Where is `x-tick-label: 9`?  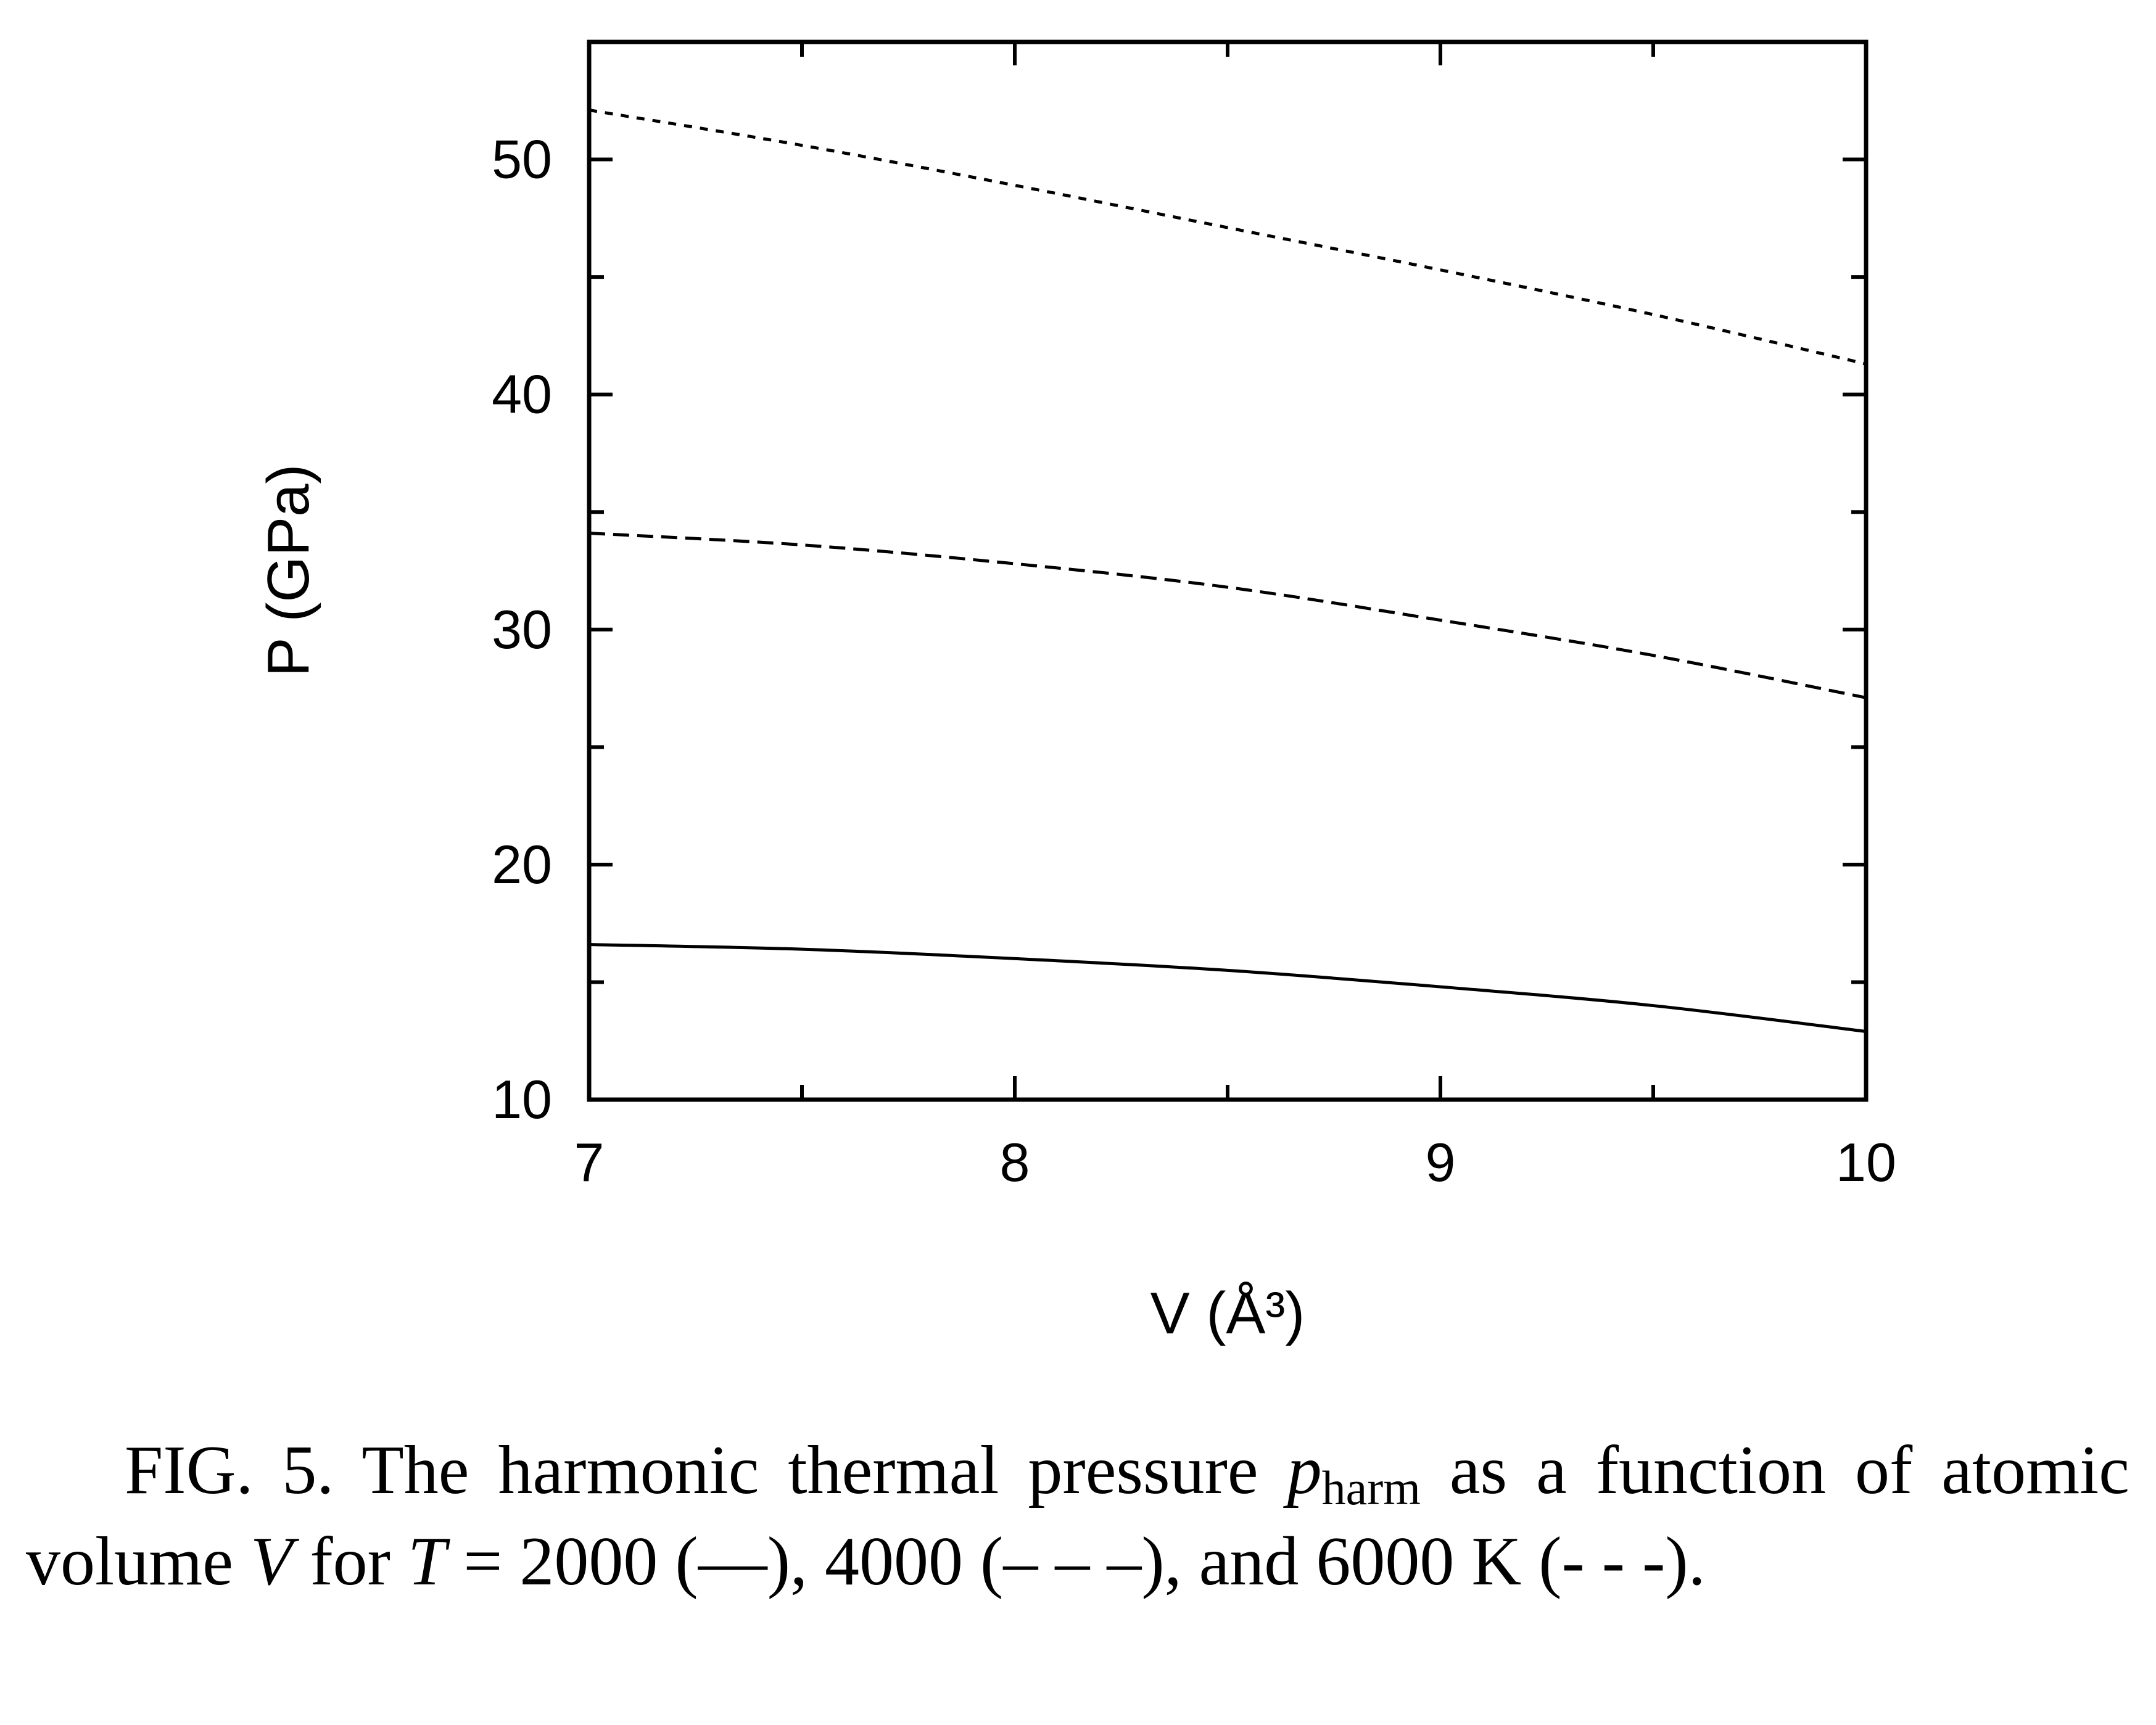 x-tick-label: 9 is located at coordinates (1441, 1162).